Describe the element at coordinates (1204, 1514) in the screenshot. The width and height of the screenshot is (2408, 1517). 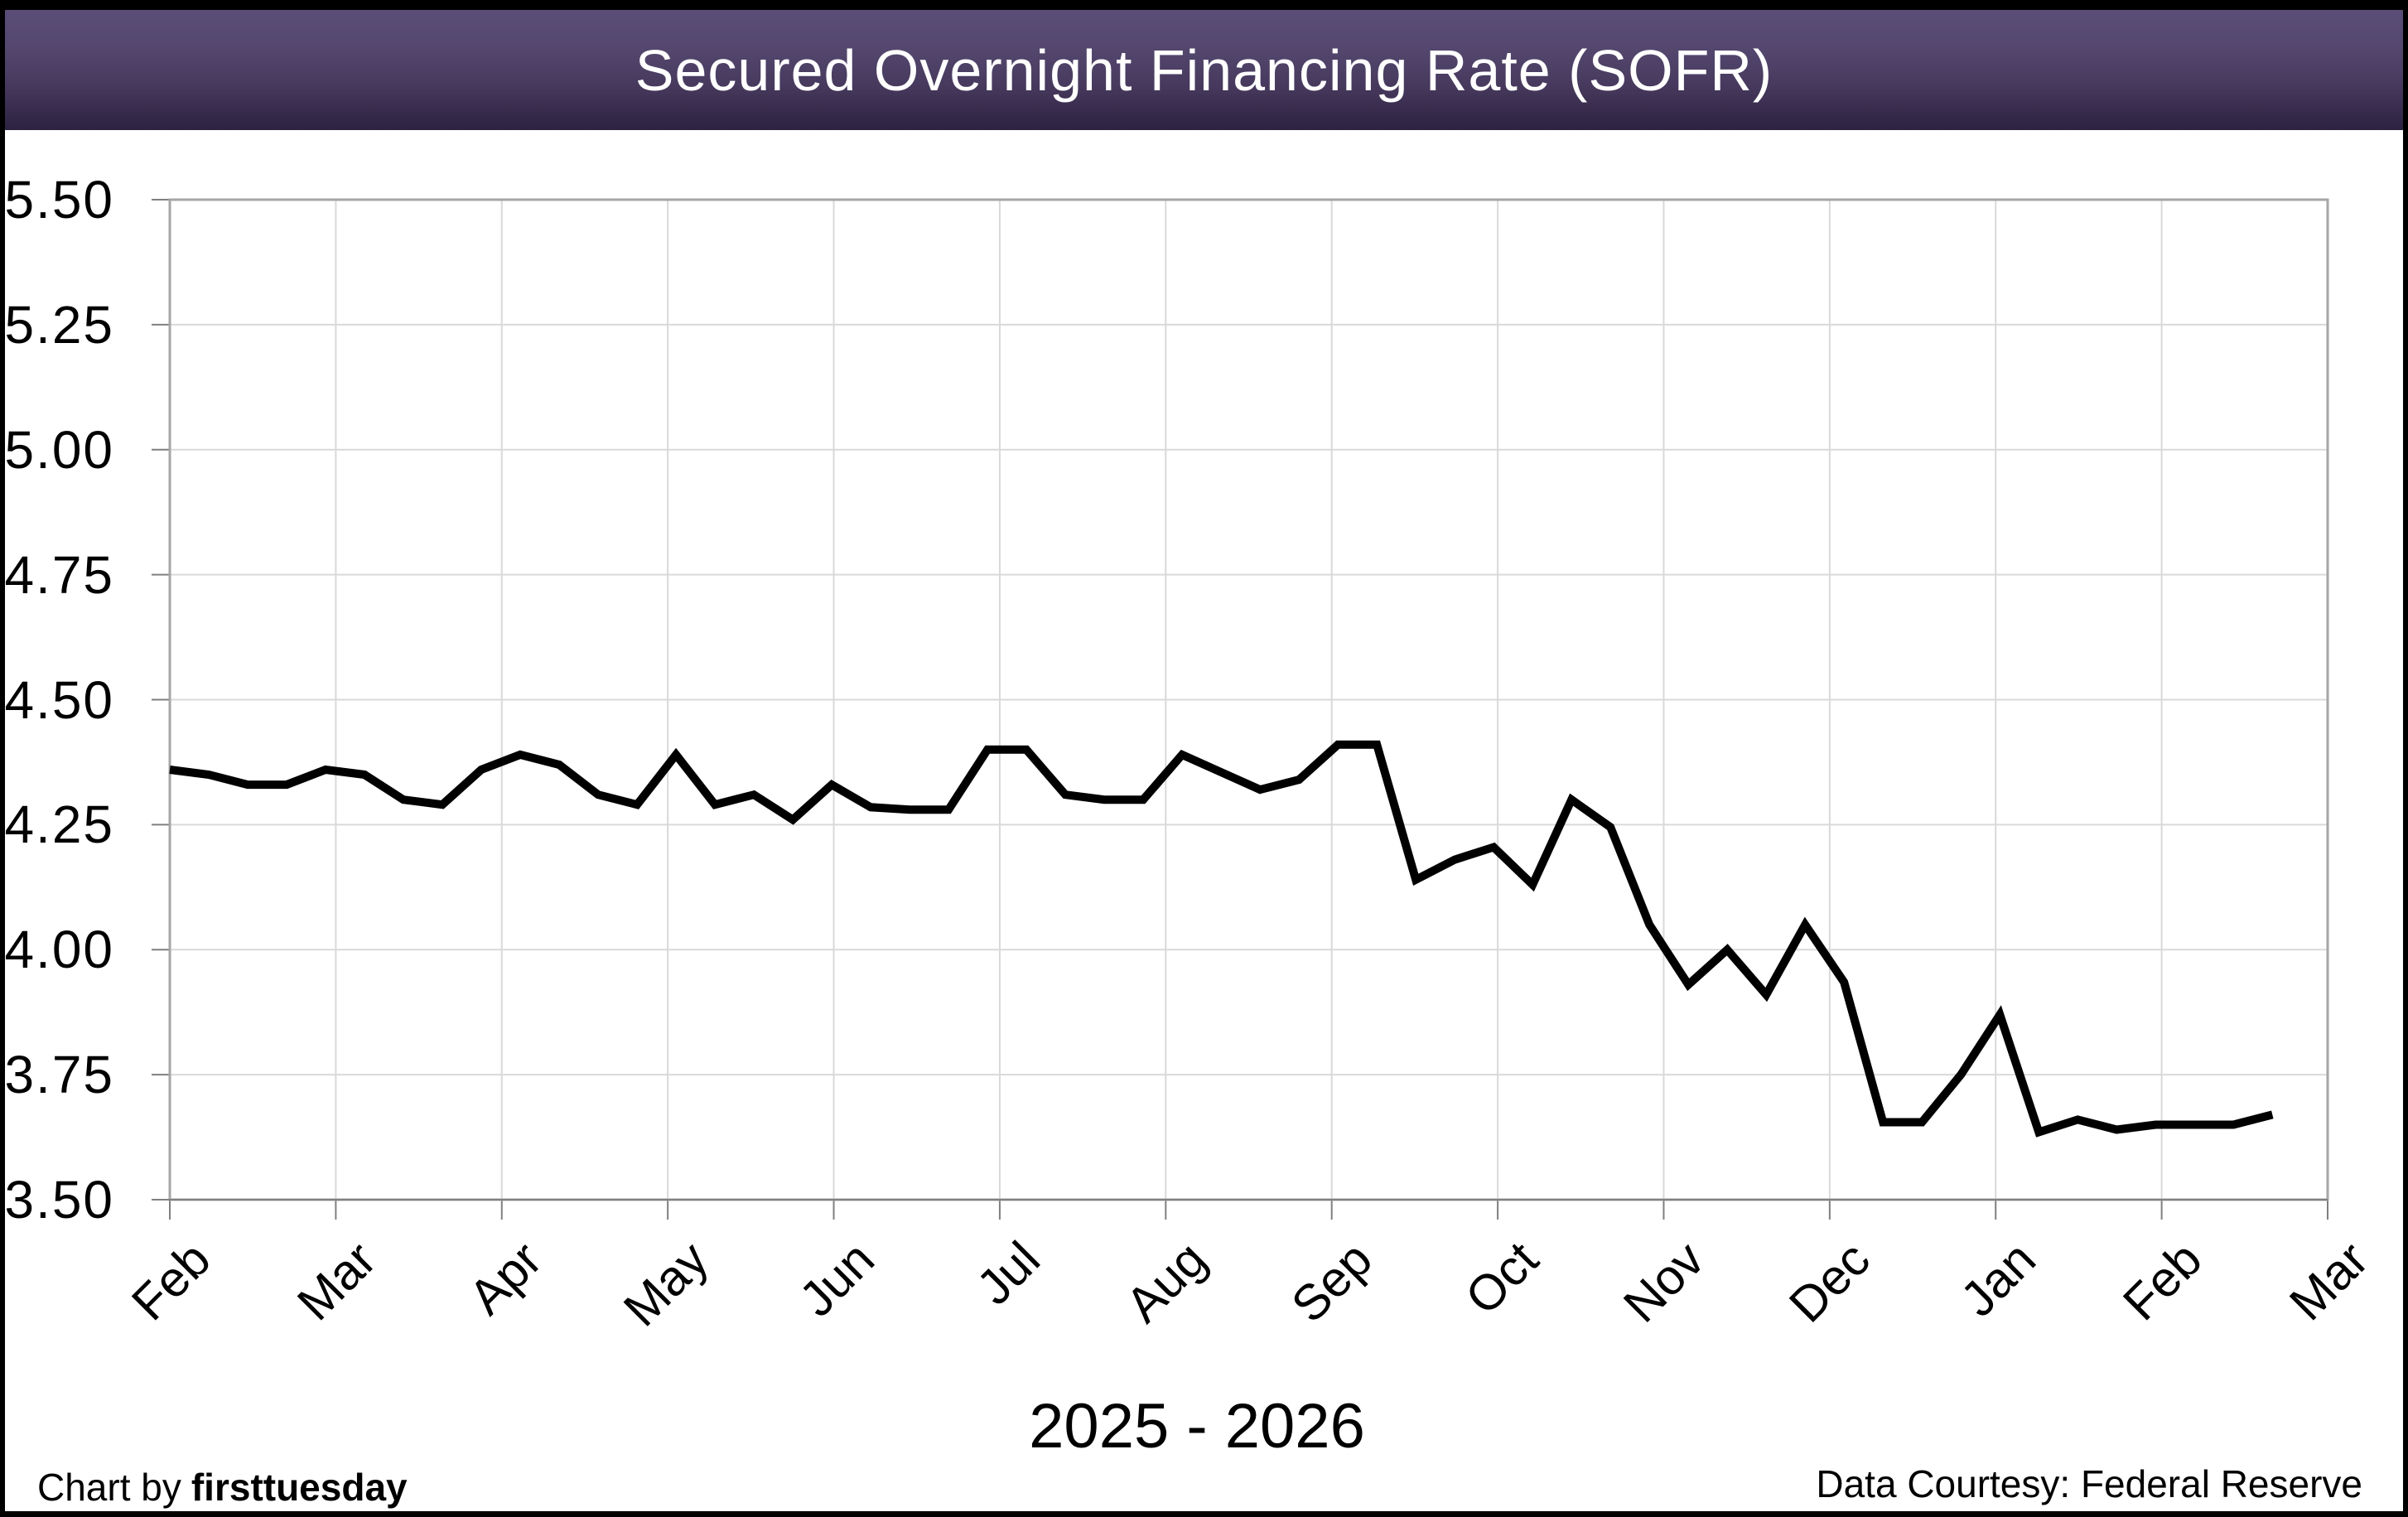
I see `page-border-bottom` at that location.